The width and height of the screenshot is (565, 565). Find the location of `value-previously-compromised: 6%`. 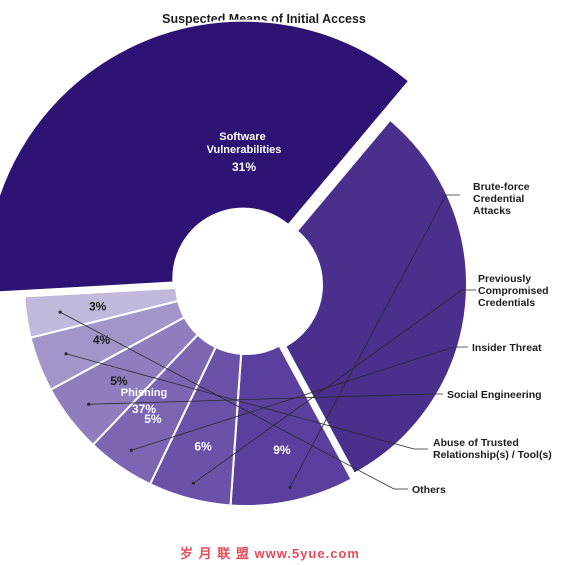

value-previously-compromised: 6% is located at coordinates (203, 446).